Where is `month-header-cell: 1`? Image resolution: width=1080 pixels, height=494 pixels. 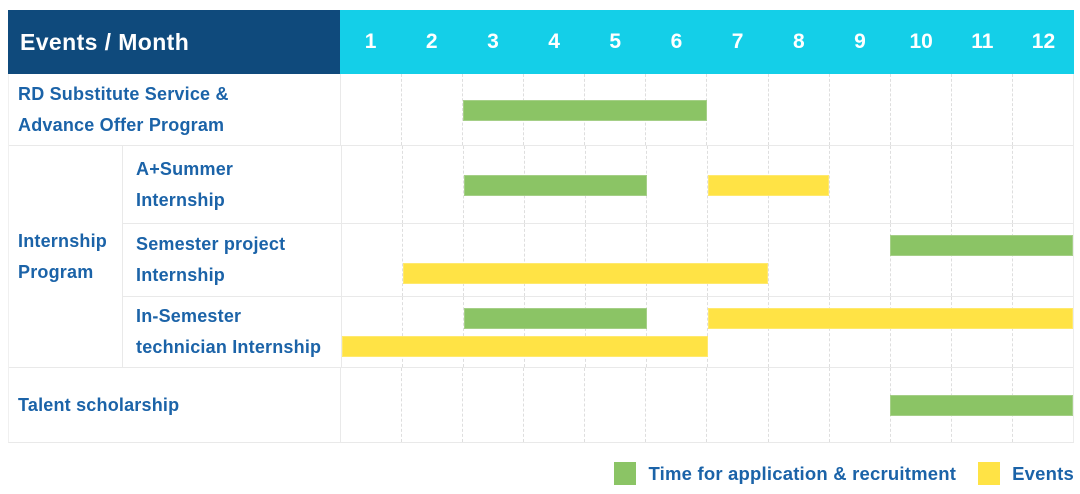 month-header-cell: 1 is located at coordinates (370, 41).